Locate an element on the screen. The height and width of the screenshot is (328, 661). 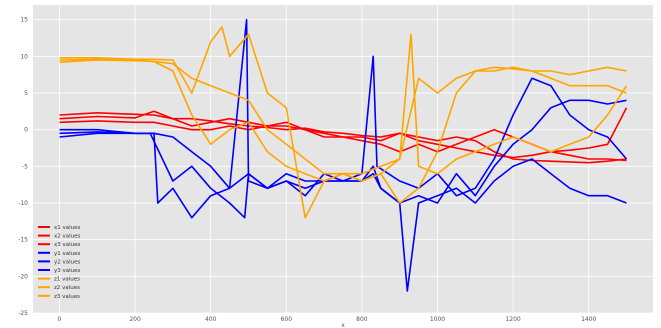
x-tick-label: 1400 is located at coordinates (588, 319).